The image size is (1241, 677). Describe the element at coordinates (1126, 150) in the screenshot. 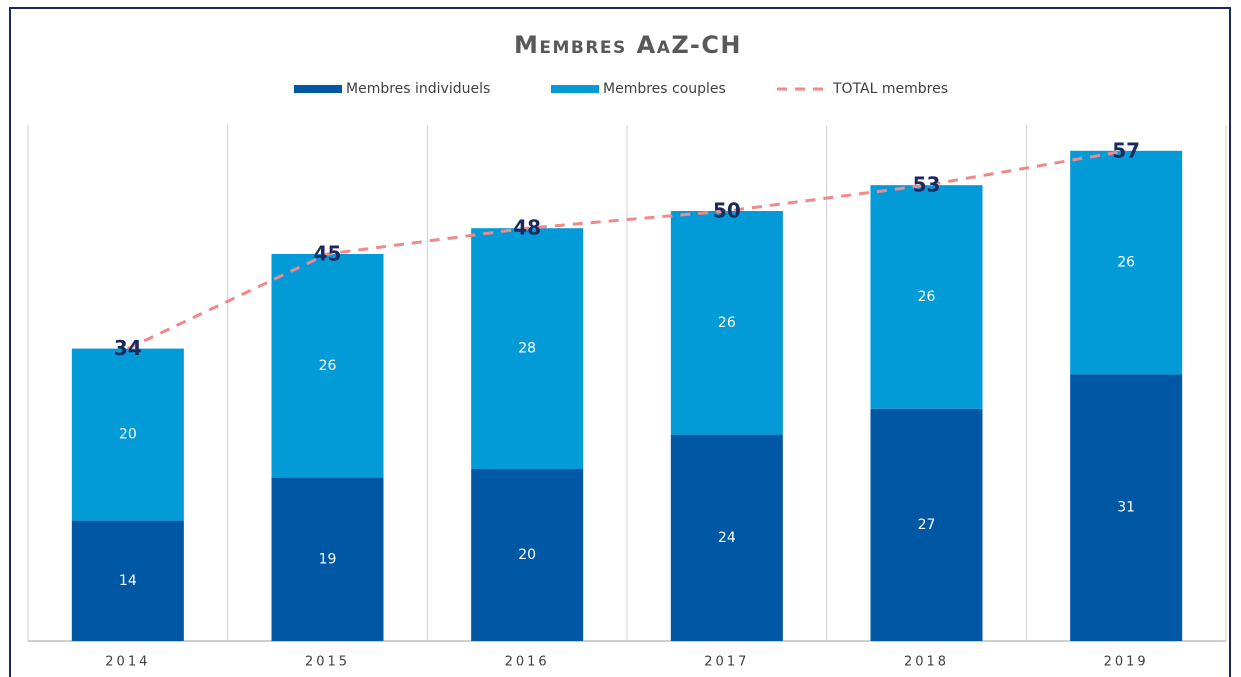

I see `total-label: 57` at that location.